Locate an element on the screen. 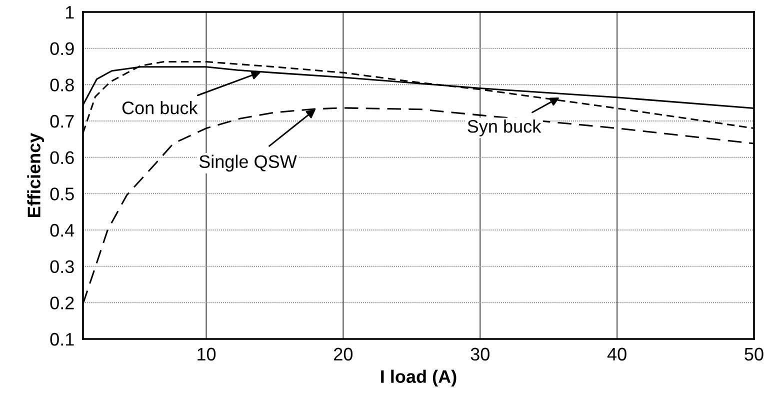  y-tick-label: 0.3 is located at coordinates (62, 267).